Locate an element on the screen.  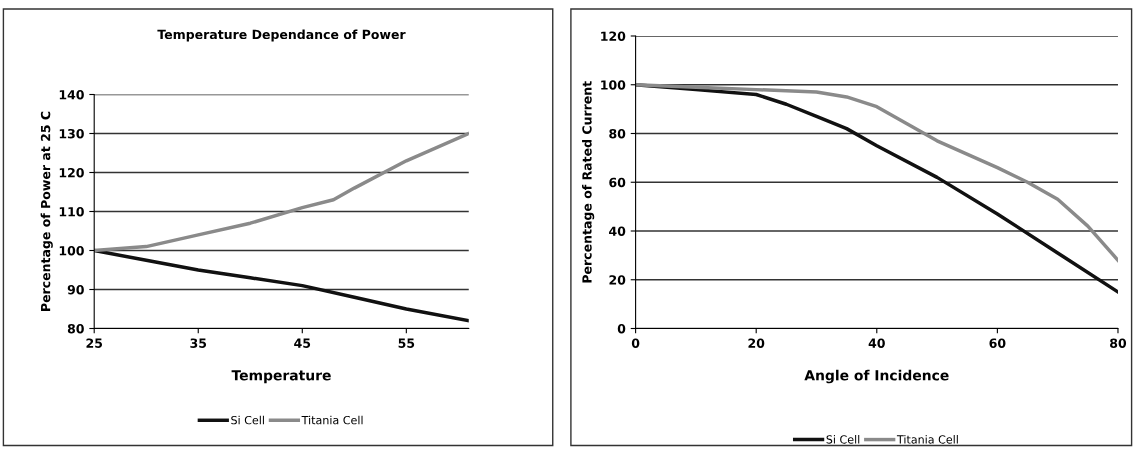
y-tick-label: 130 is located at coordinates (71, 133).